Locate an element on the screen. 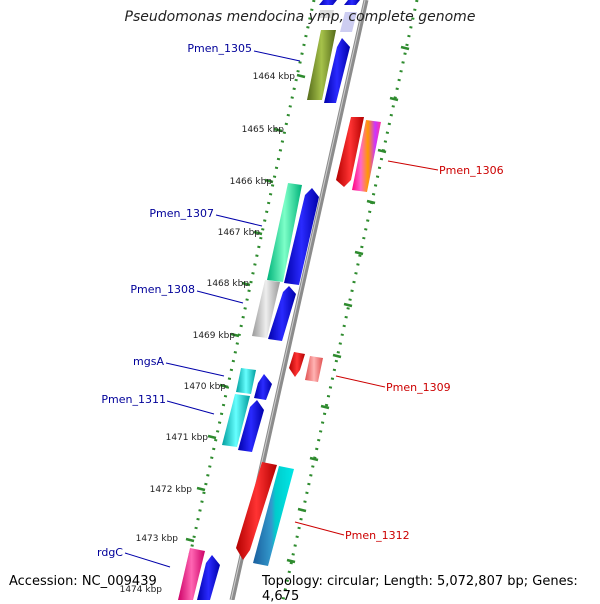 Image resolution: width=600 pixels, height=604 pixels. gene-label: Pmen_1309 is located at coordinates (418, 387).